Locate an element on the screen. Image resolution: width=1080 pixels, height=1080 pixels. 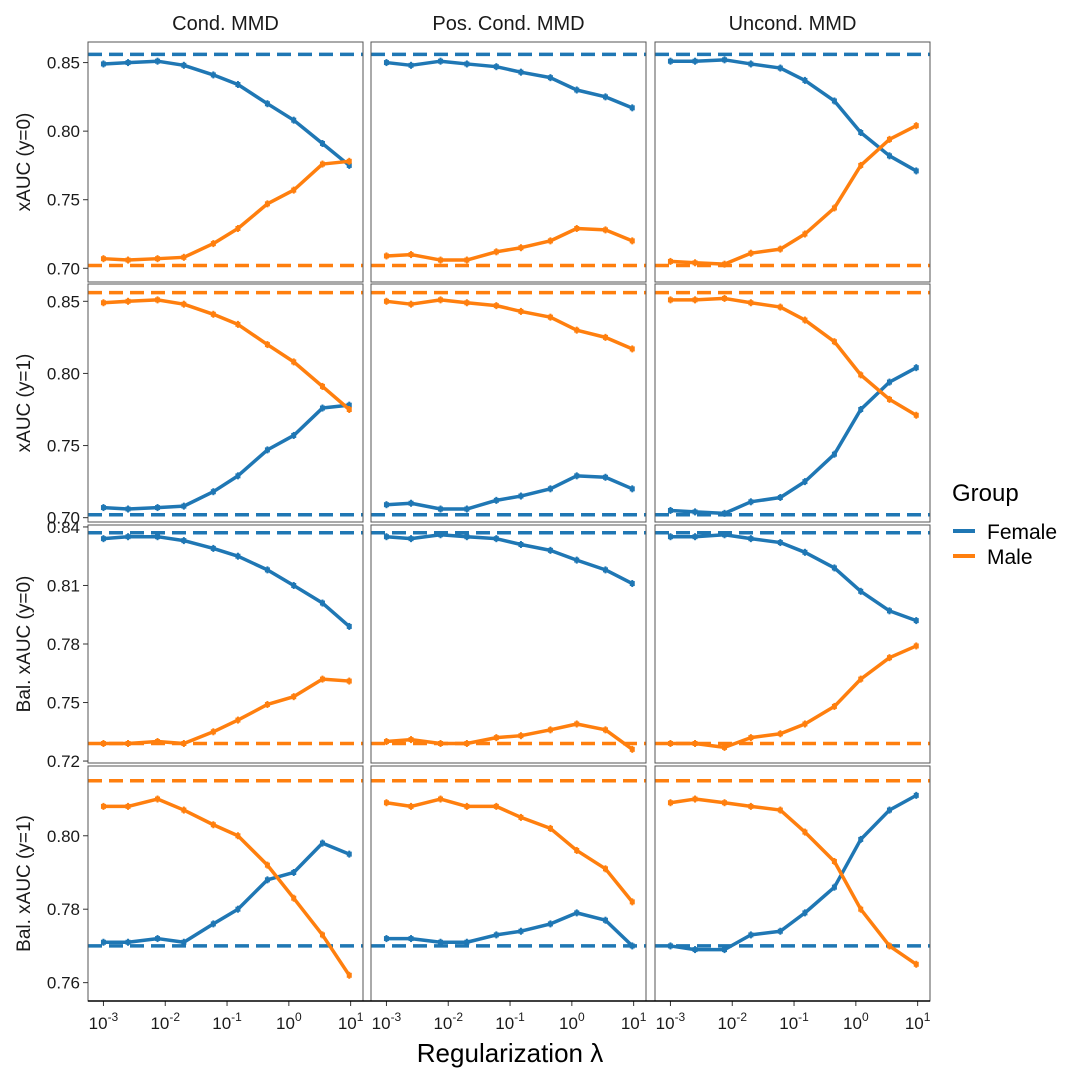
y-tick-label: 0.70 is located at coordinates (63, 518).